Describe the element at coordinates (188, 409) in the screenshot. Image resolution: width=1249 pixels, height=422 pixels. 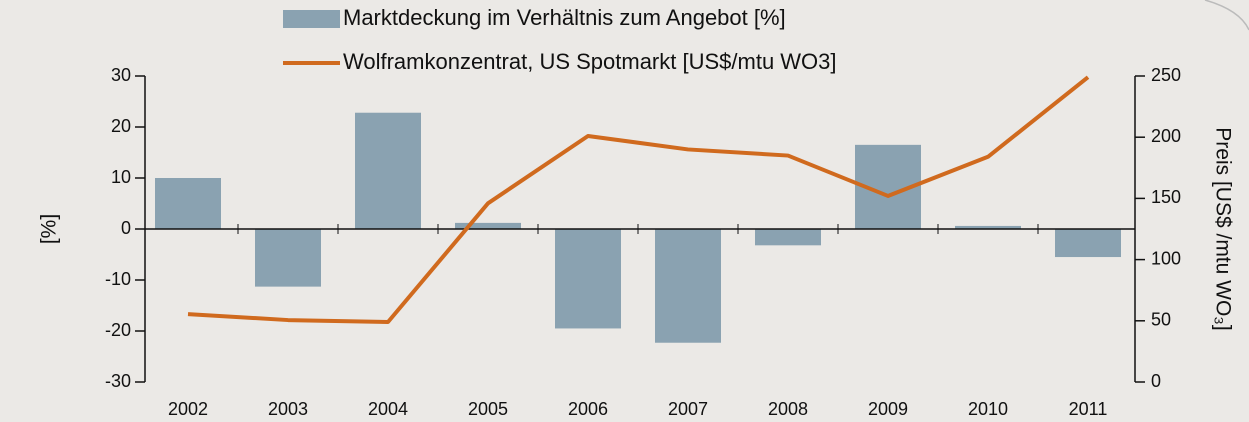
I see `x-tick-label: 2002` at that location.